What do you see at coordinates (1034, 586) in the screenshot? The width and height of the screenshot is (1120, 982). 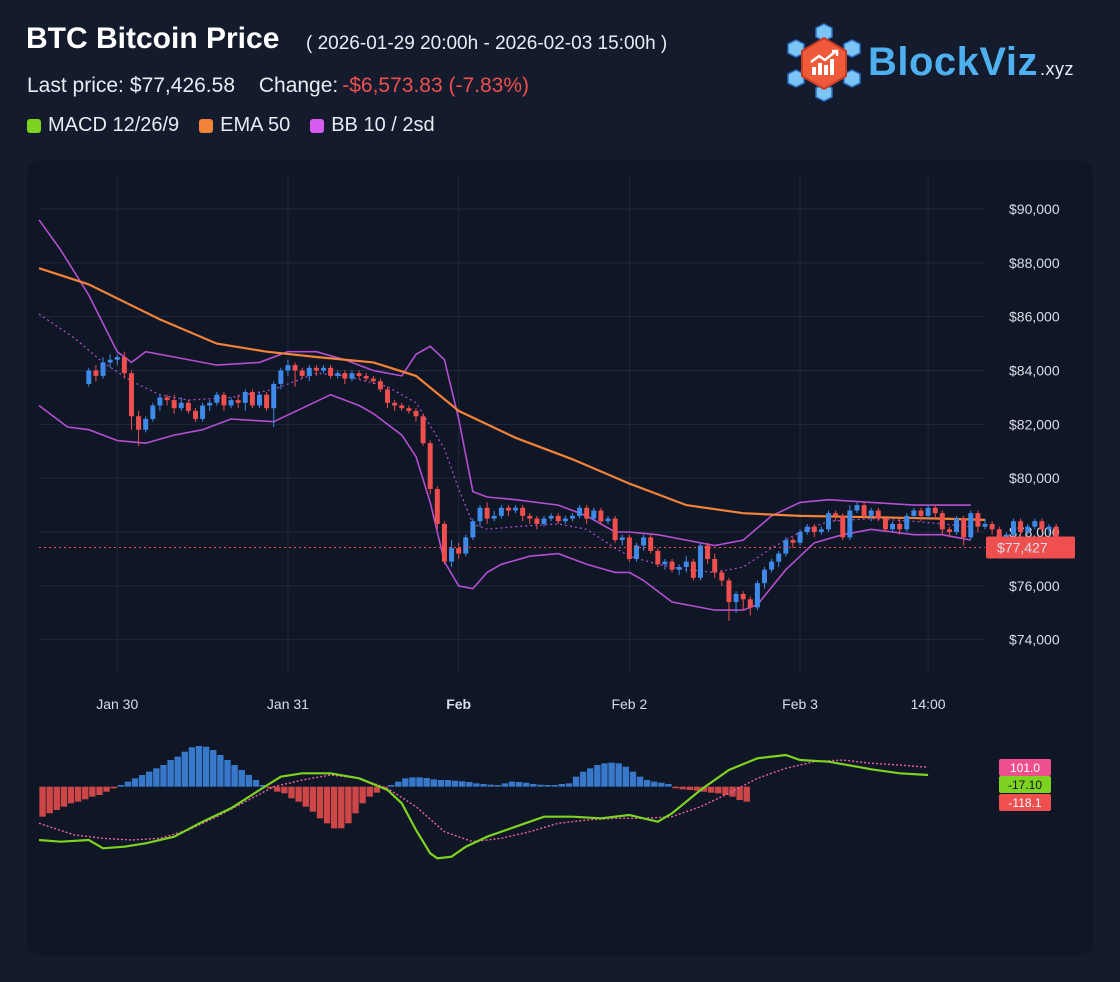 I see `price-tick-label: $76,000` at bounding box center [1034, 586].